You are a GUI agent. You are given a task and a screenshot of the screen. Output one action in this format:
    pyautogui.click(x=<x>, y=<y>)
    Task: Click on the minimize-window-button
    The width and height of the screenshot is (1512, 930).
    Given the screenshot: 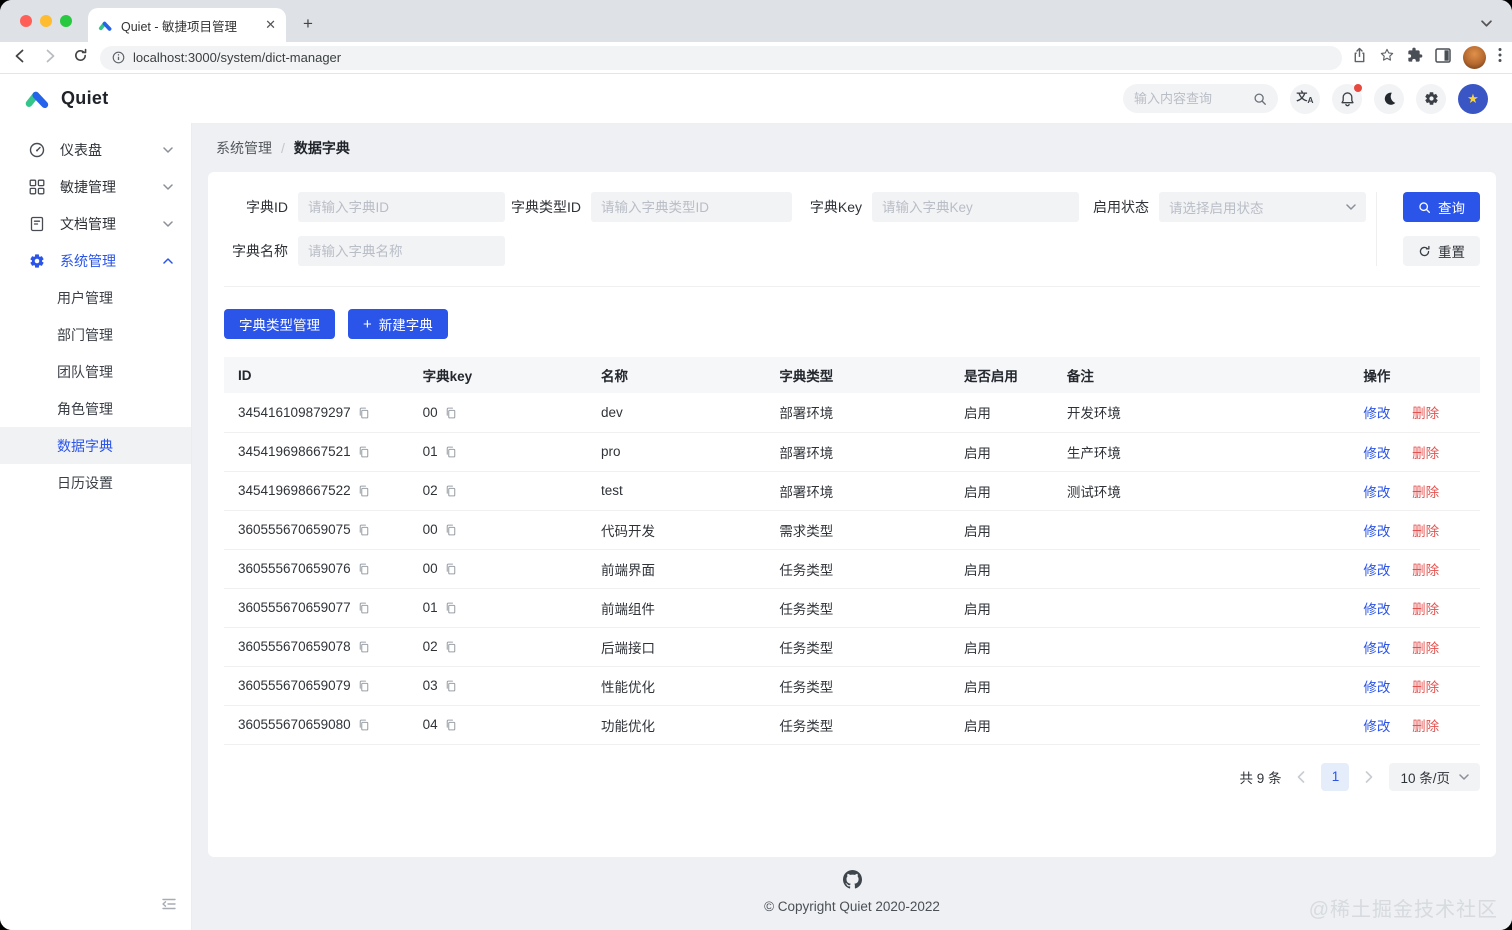 What is the action you would take?
    pyautogui.click(x=46, y=21)
    